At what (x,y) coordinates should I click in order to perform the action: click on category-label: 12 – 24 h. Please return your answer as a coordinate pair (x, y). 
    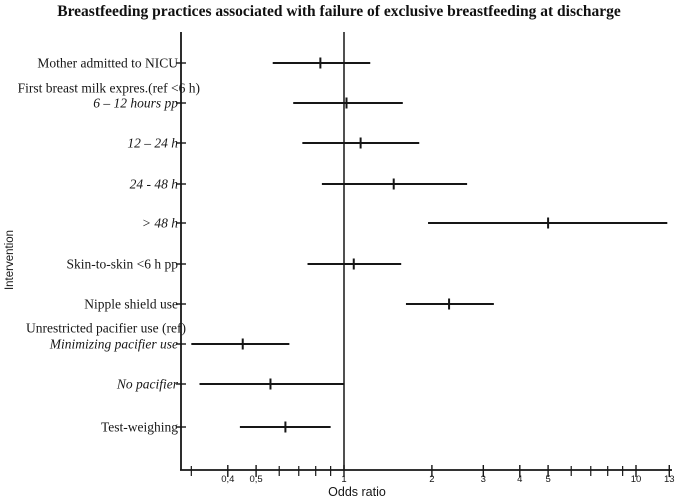
    Looking at the image, I should click on (152, 143).